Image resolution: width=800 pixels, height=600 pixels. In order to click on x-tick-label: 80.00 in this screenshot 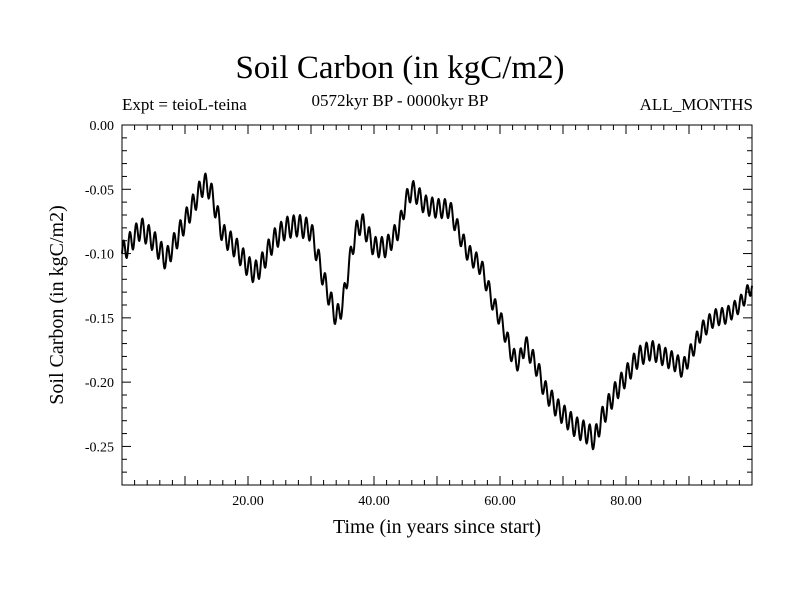, I will do `click(626, 501)`.